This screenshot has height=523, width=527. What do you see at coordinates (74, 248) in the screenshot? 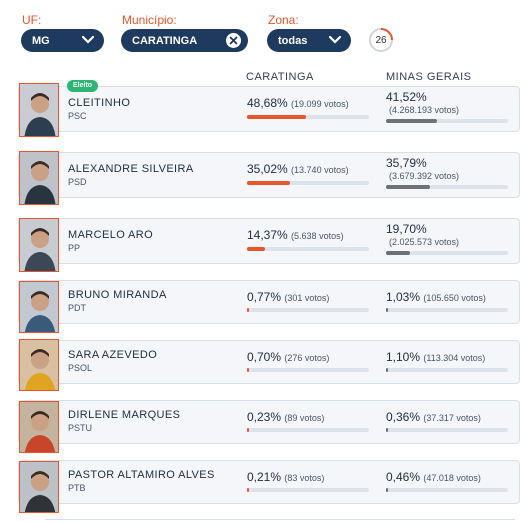
I see `candidate-party: PP` at bounding box center [74, 248].